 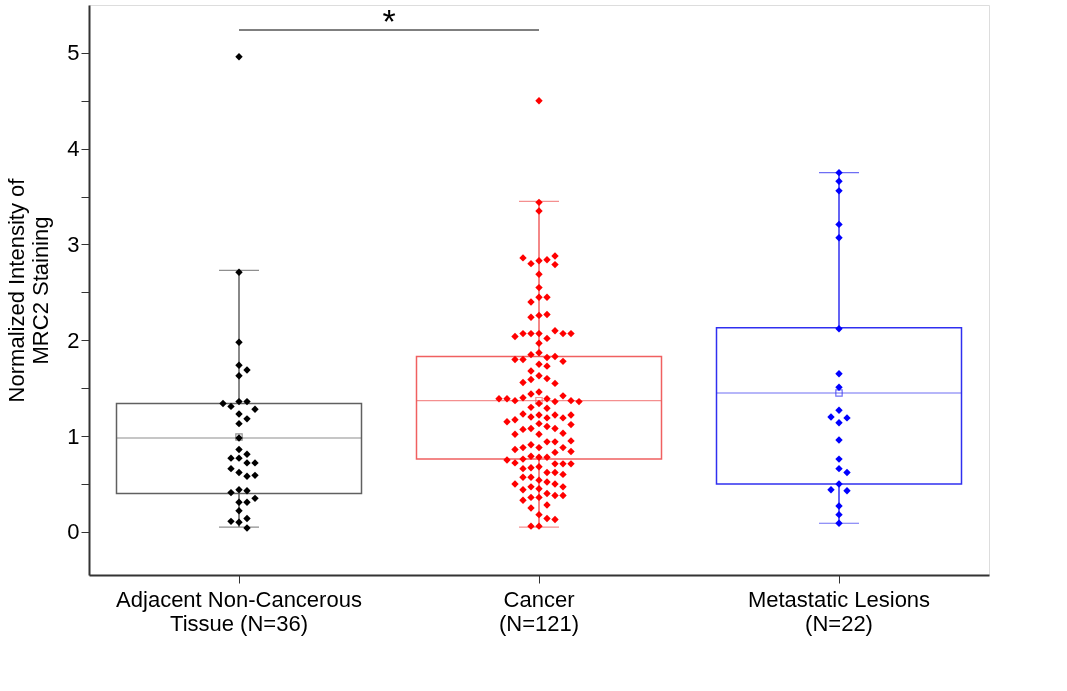 What do you see at coordinates (29, 290) in the screenshot?
I see `y-axis-title: Normalized Intensity of MRC2 Staining` at bounding box center [29, 290].